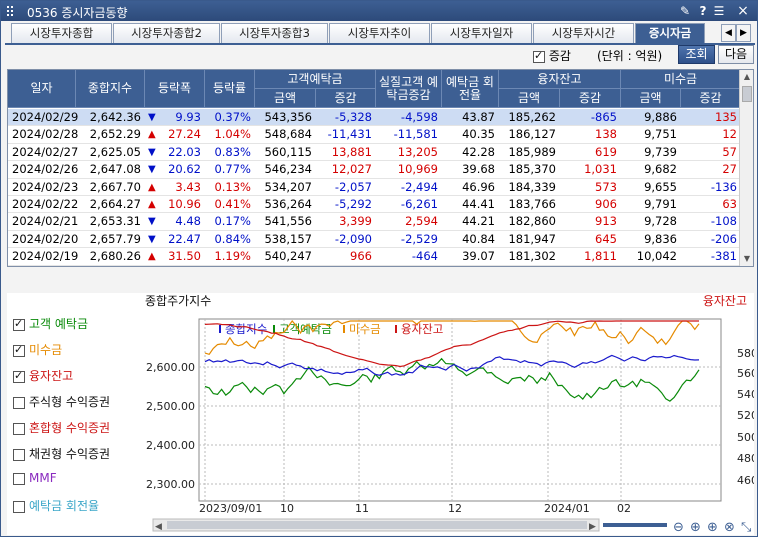  I want to click on zoom-in-icon: ⊕, so click(695, 527).